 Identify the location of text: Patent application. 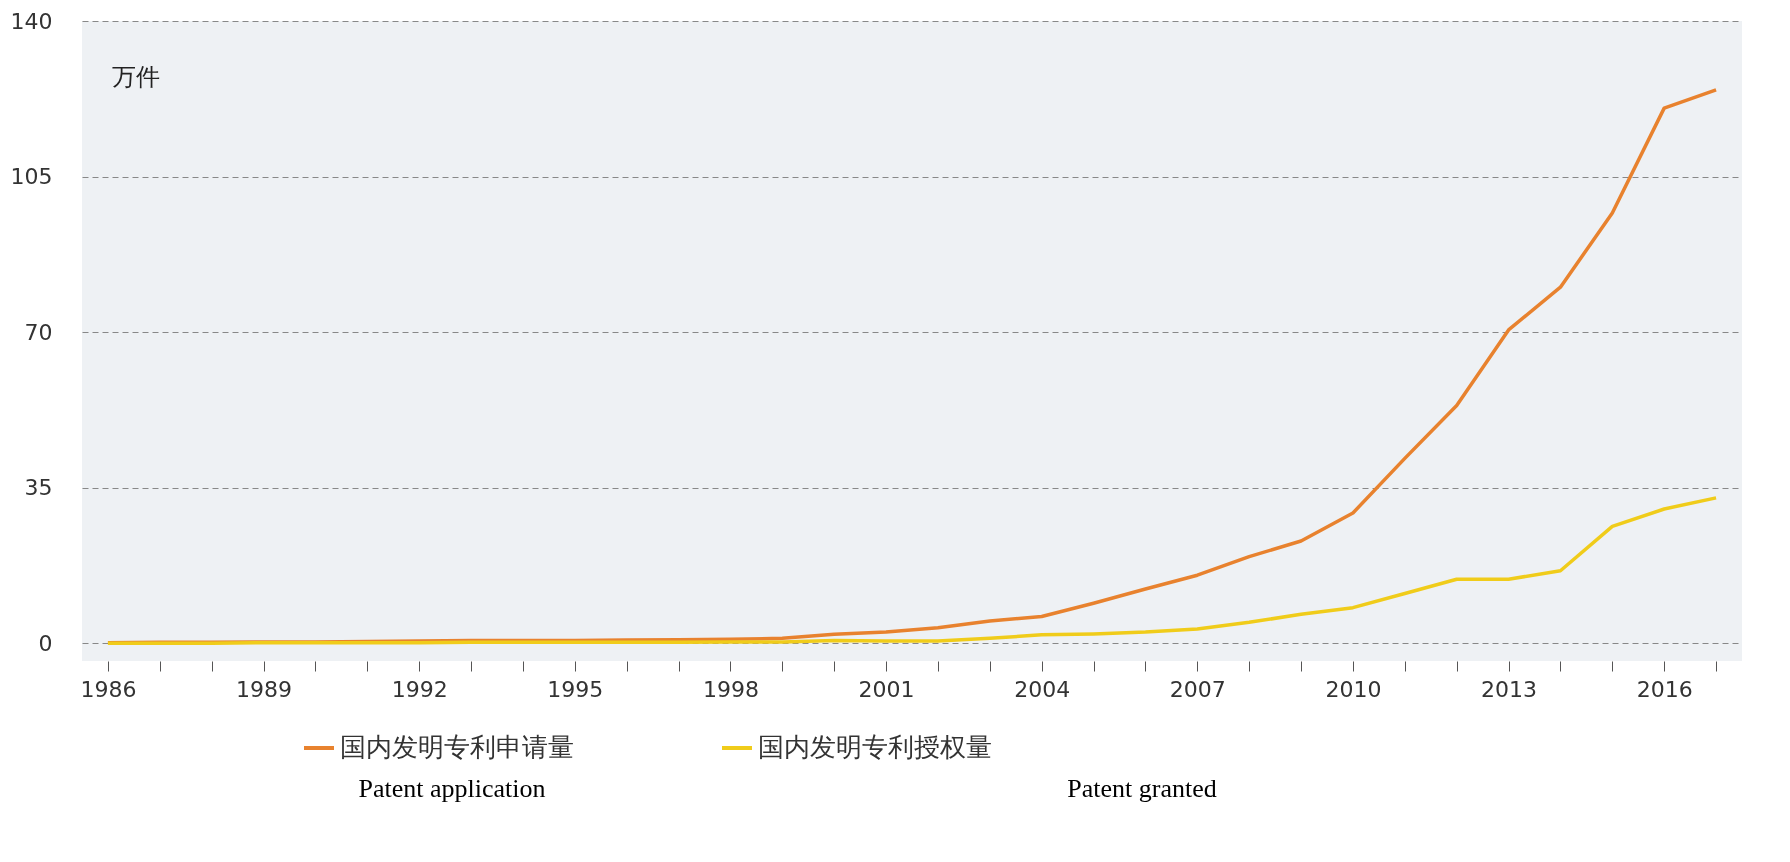
(452, 788).